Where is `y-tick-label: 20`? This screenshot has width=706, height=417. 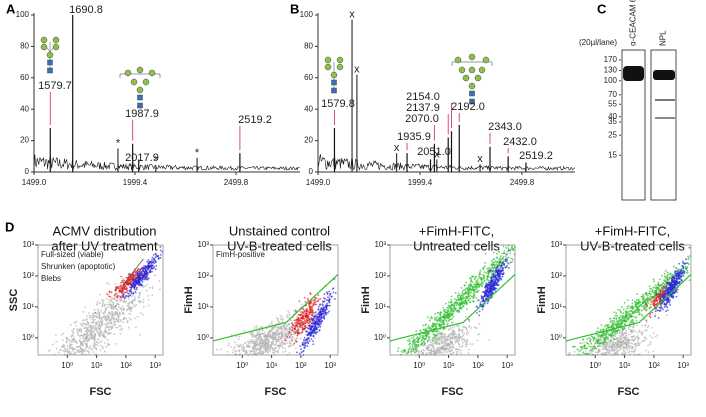
y-tick-label: 20 is located at coordinates (24, 140).